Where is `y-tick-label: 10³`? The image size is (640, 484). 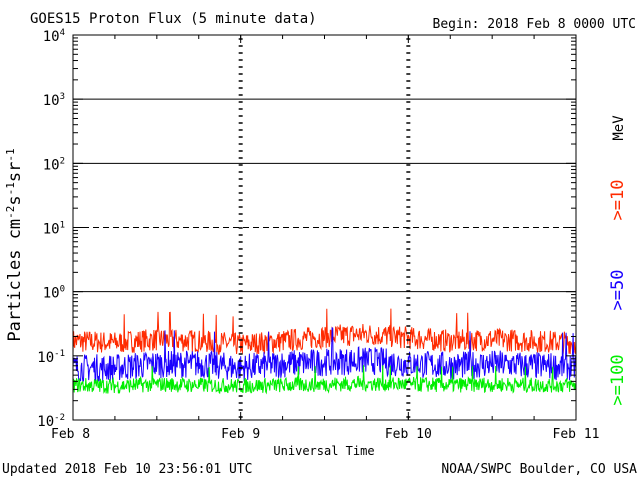 y-tick-label: 10³ is located at coordinates (54, 100).